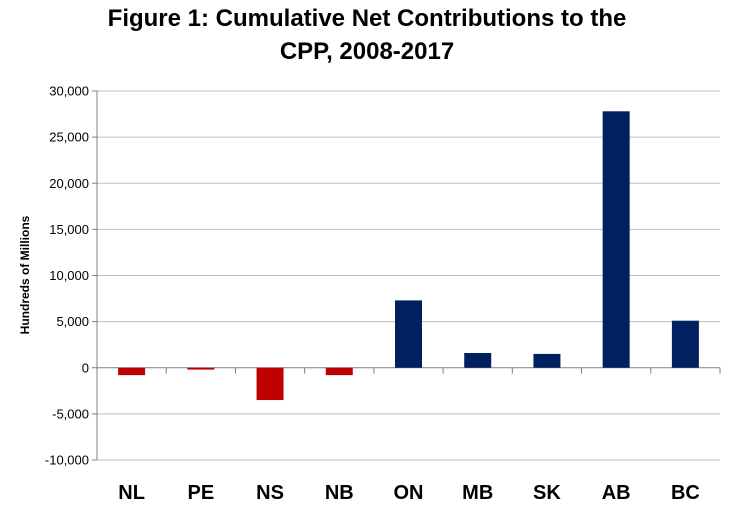 The image size is (734, 508). What do you see at coordinates (547, 493) in the screenshot?
I see `x-tick-label: SK` at bounding box center [547, 493].